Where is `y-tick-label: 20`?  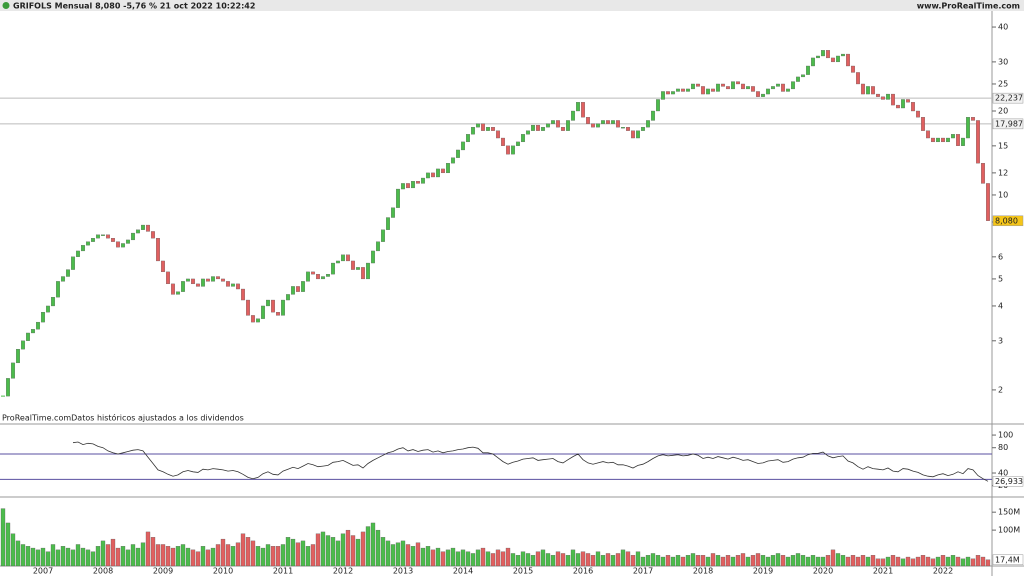 y-tick-label: 20 is located at coordinates (1003, 111).